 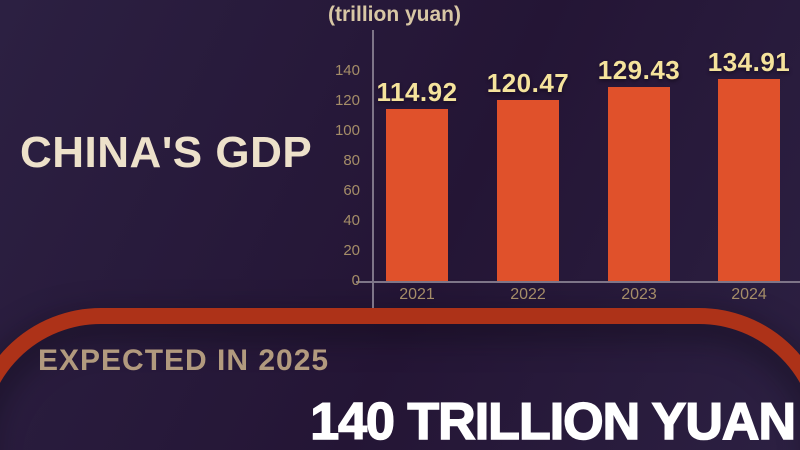 What do you see at coordinates (528, 190) in the screenshot?
I see `bar-2022` at bounding box center [528, 190].